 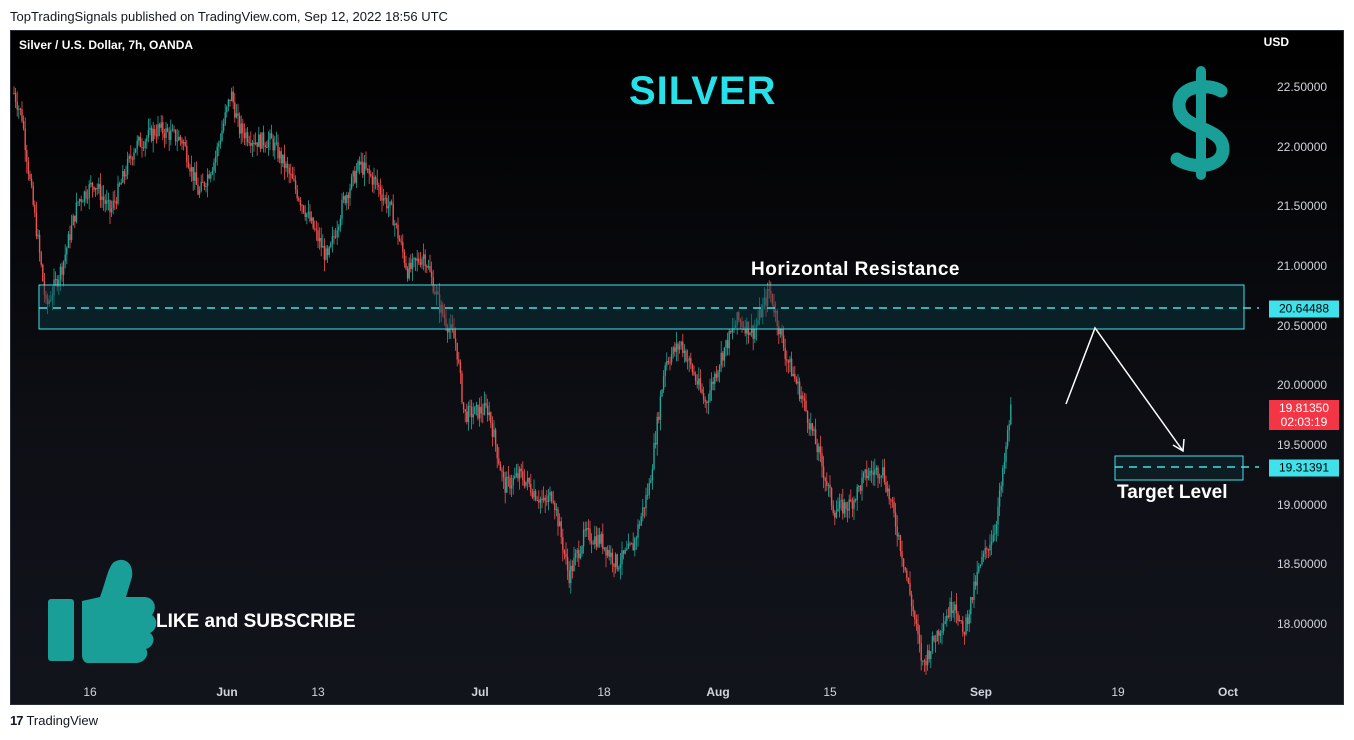 I want to click on x-tick: Aug, so click(x=718, y=692).